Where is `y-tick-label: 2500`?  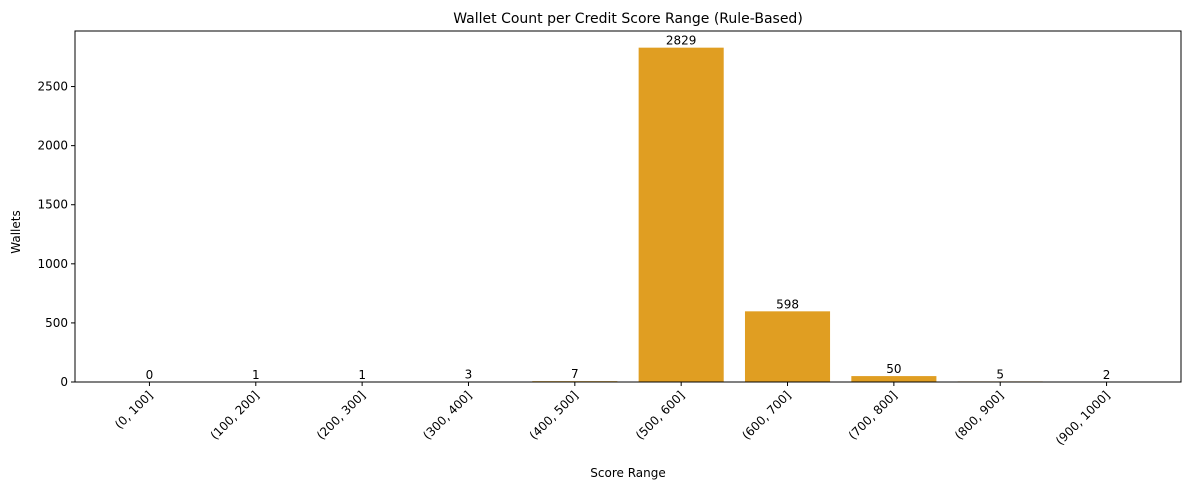 y-tick-label: 2500 is located at coordinates (52, 87).